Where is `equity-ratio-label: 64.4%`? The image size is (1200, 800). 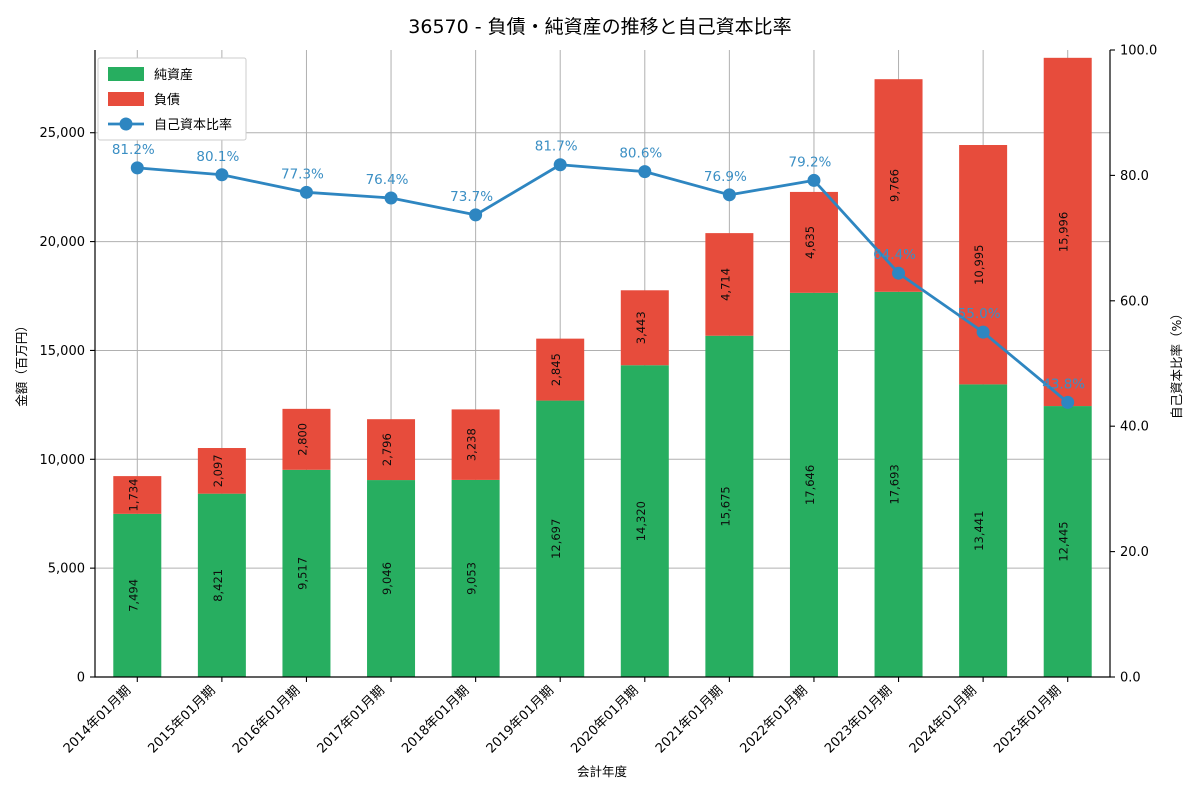 equity-ratio-label: 64.4% is located at coordinates (894, 255).